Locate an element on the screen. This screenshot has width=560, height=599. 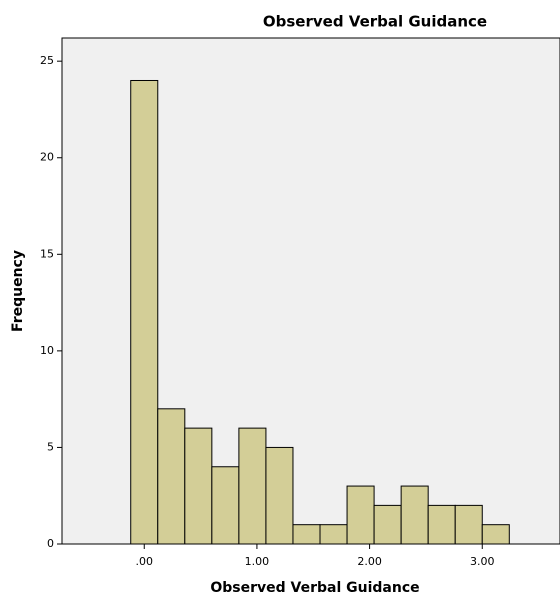
y-tick-label: 5 is located at coordinates (50, 446).